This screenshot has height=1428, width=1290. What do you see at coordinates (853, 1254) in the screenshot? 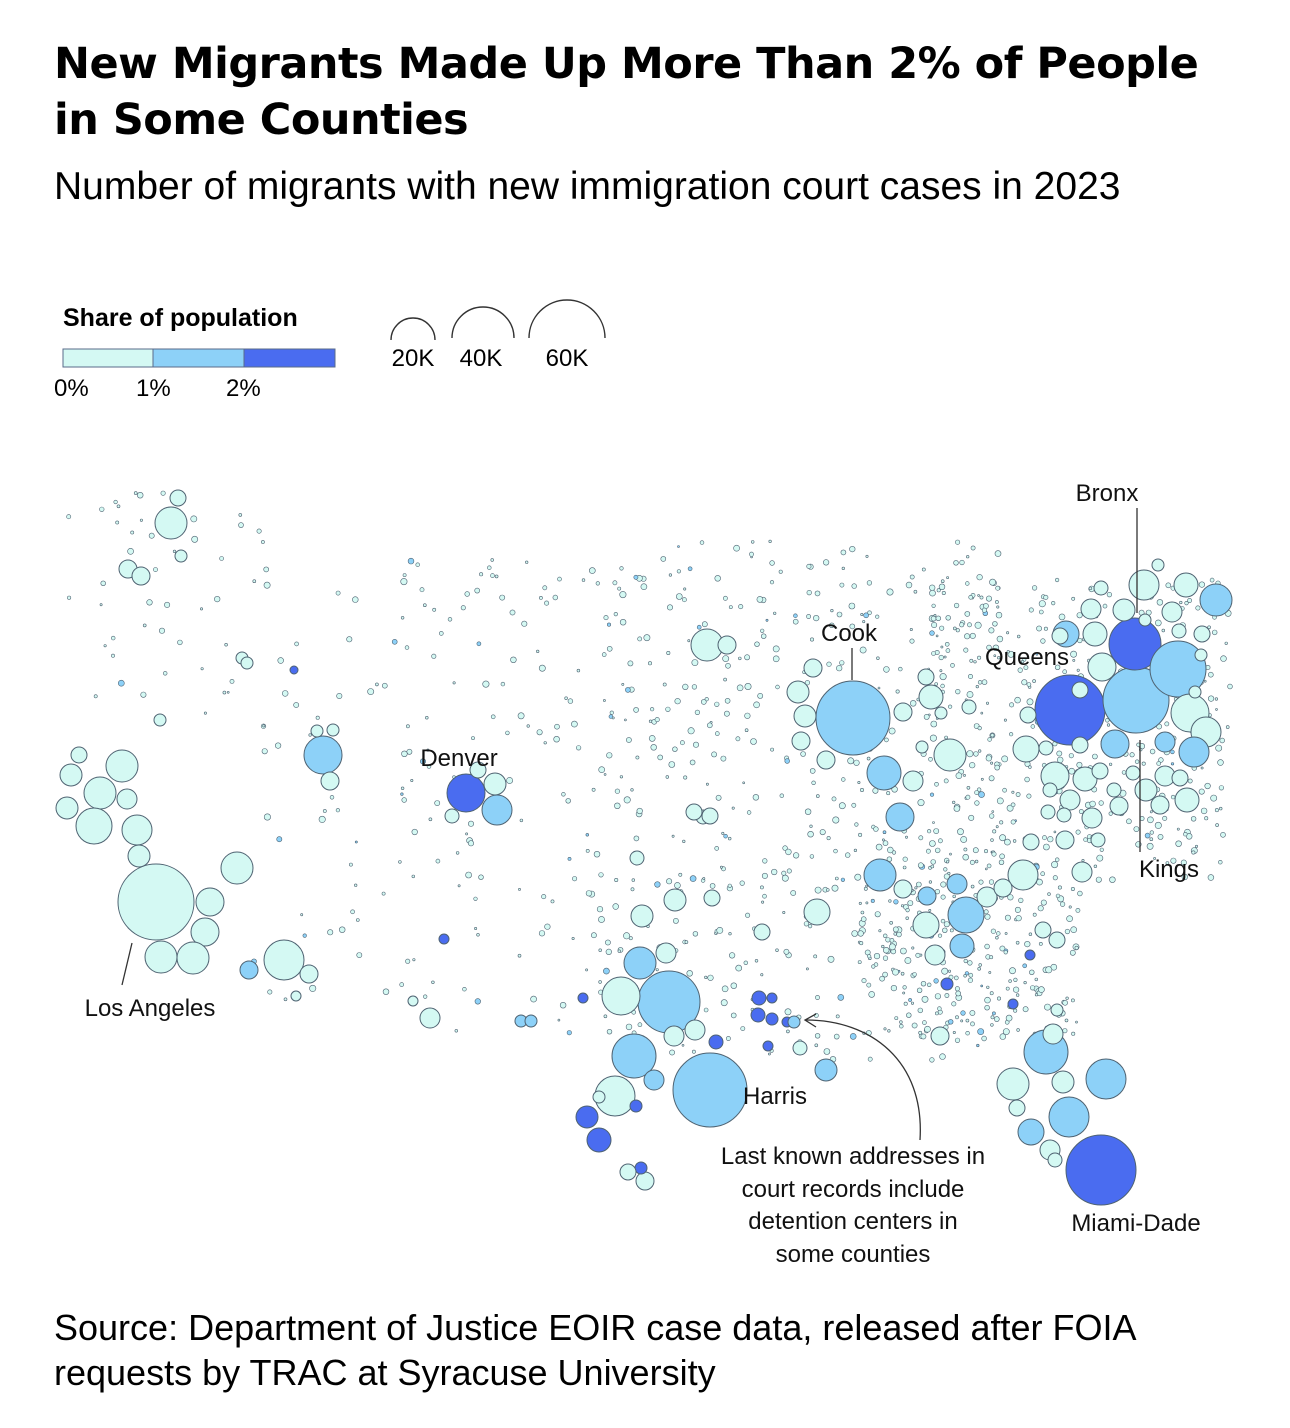
I see `annotation-line-4: some counties` at bounding box center [853, 1254].